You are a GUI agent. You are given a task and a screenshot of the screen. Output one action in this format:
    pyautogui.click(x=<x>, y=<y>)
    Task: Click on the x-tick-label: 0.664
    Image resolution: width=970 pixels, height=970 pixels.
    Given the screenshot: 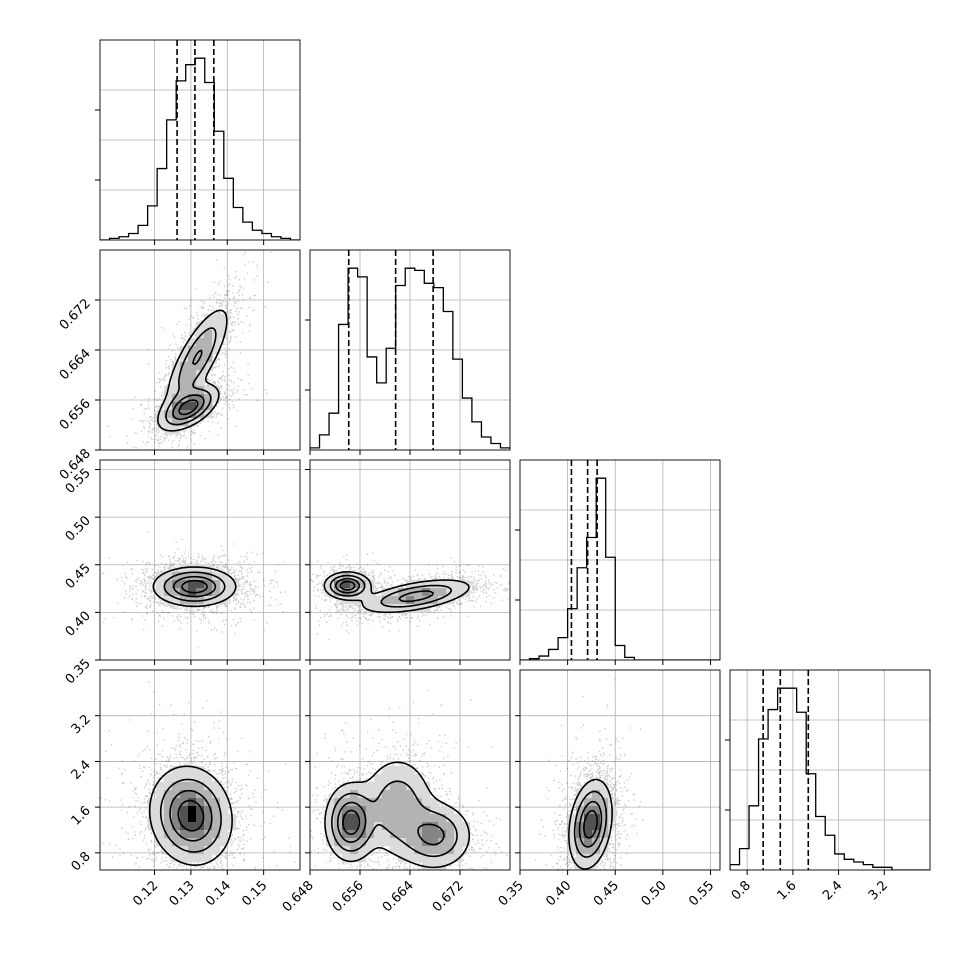 What is the action you would take?
    pyautogui.click(x=398, y=896)
    